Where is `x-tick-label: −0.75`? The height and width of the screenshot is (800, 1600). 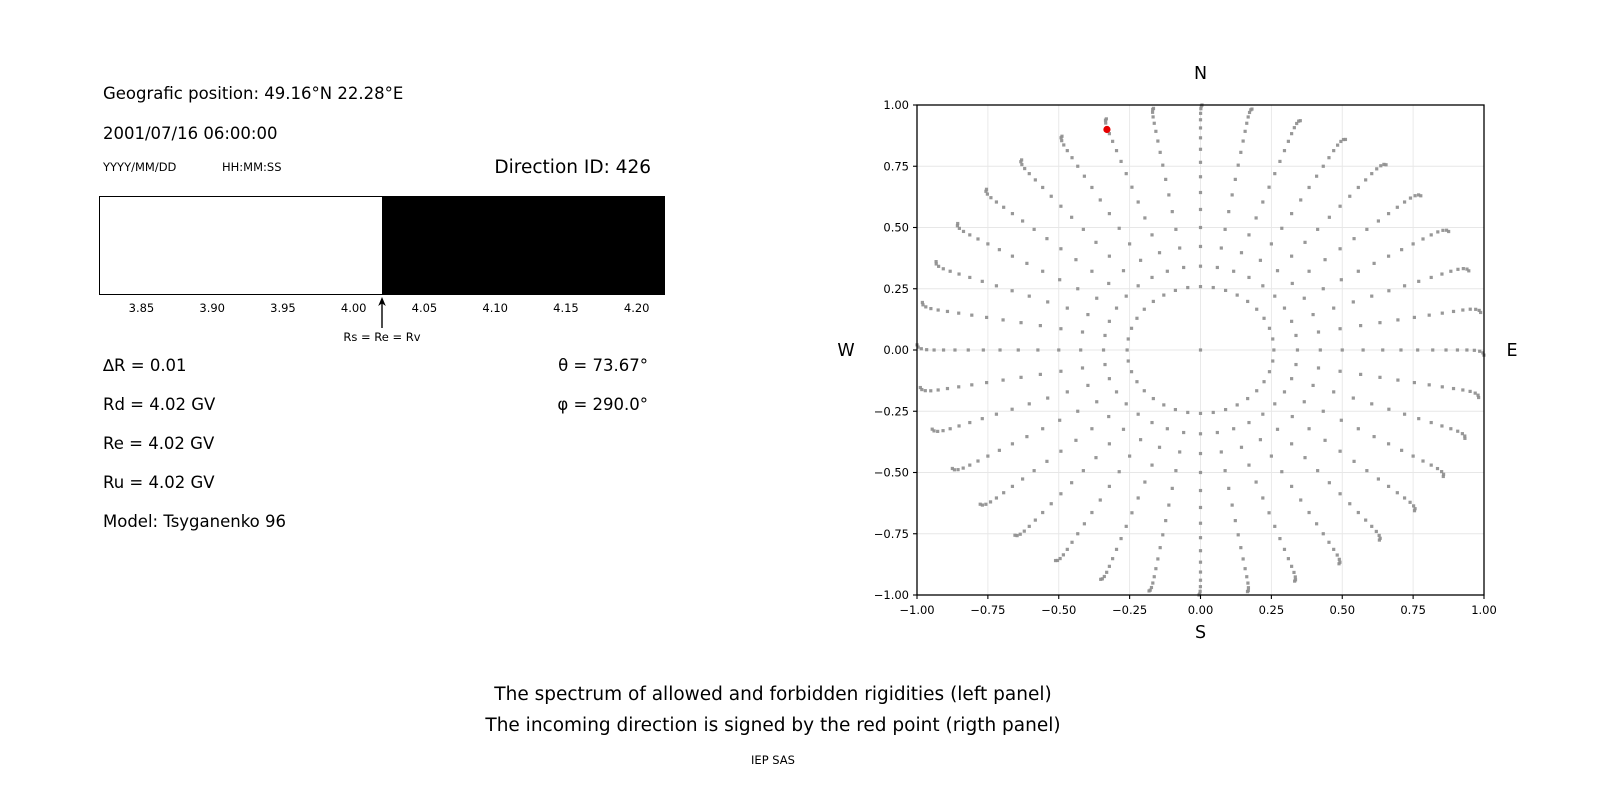
x-tick-label: −0.75 is located at coordinates (987, 610).